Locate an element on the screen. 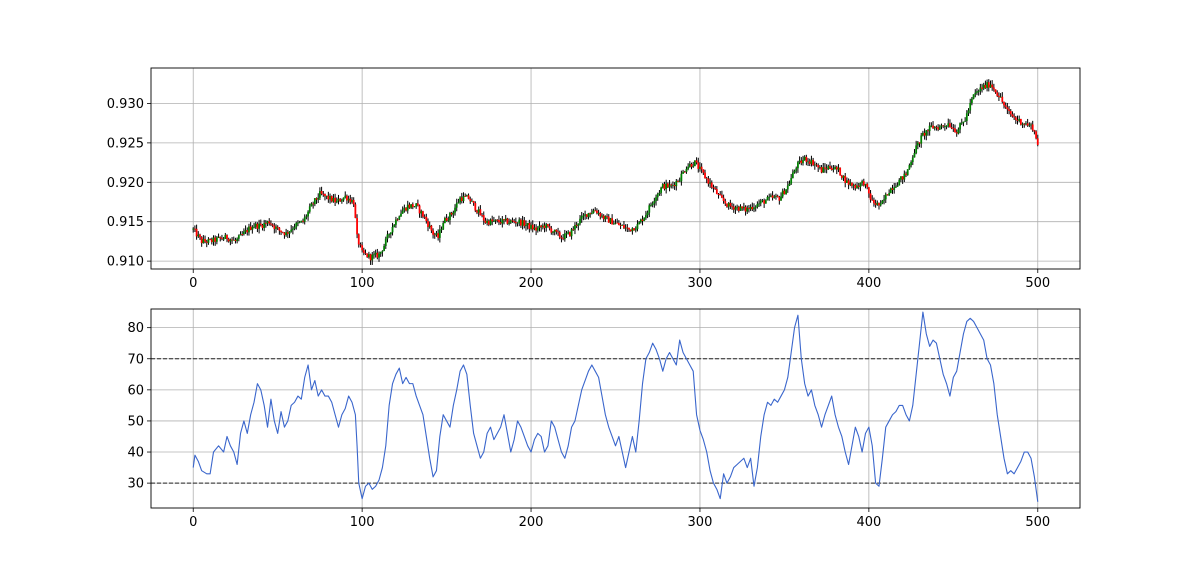  x-tick-label: 200 is located at coordinates (531, 283).